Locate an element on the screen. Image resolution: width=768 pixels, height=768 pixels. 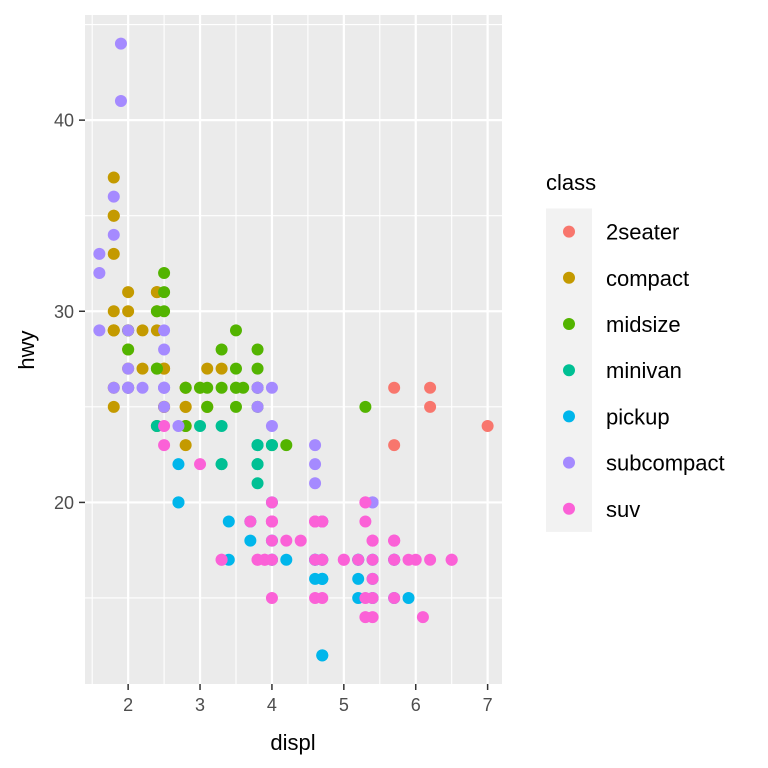
y-axis-title: hwy is located at coordinates (26, 349).